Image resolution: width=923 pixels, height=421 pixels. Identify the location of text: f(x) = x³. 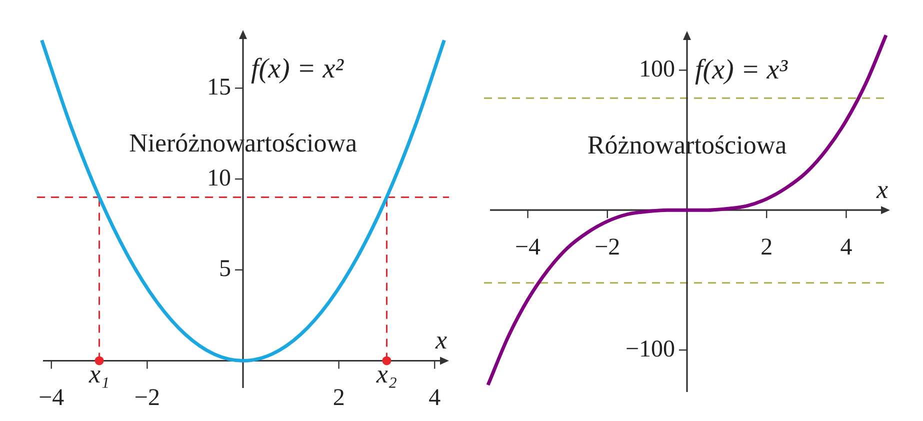
(741, 70).